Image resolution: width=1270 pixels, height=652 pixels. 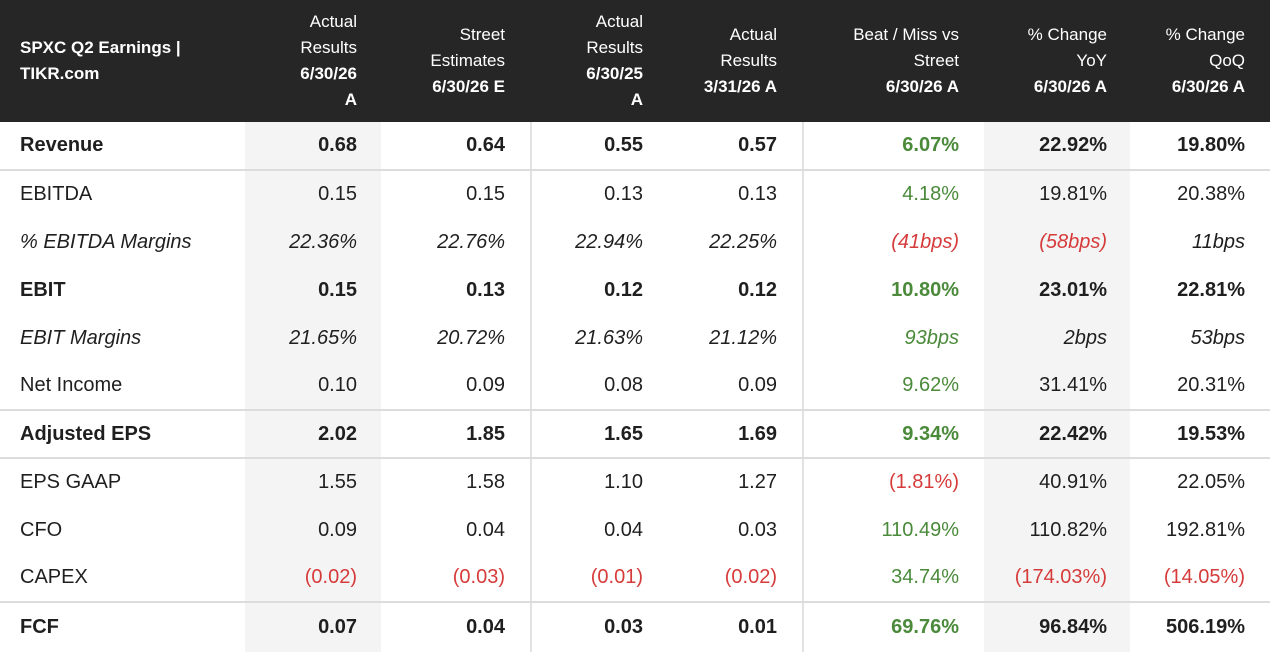 What do you see at coordinates (39, 627) in the screenshot?
I see `row-label: FCF` at bounding box center [39, 627].